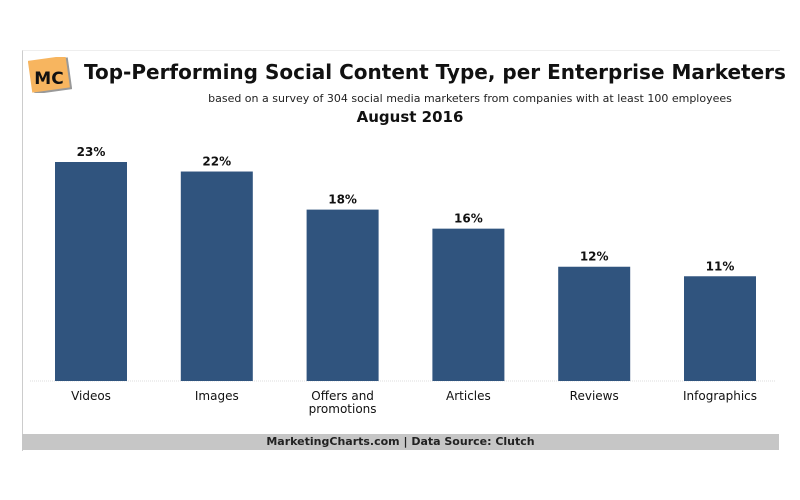 This screenshot has width=800, height=500. Describe the element at coordinates (468, 396) in the screenshot. I see `category-label-3: Articles` at that location.